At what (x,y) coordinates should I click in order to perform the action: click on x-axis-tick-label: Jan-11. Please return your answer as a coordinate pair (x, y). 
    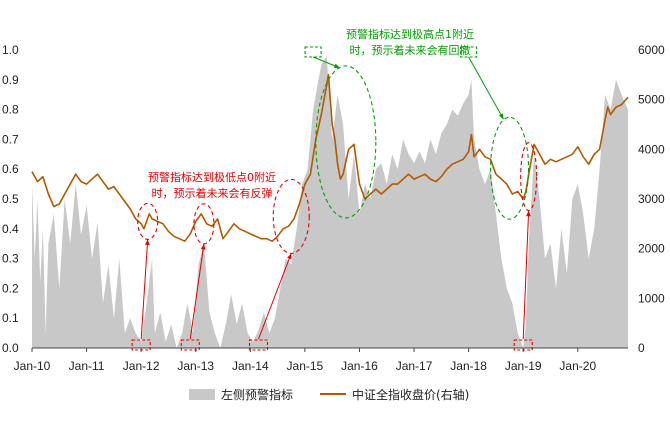
    Looking at the image, I should click on (87, 366).